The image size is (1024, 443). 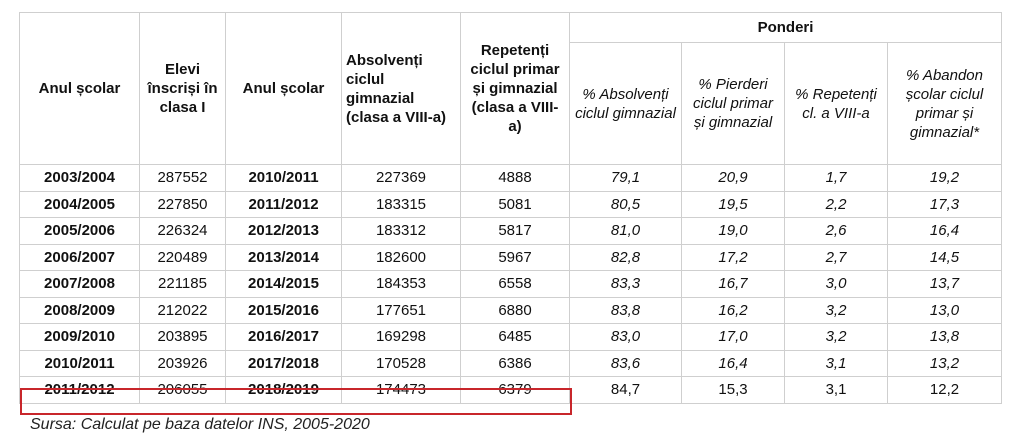 What do you see at coordinates (182, 390) in the screenshot?
I see `cell-elevi-inscrisi: 206055` at bounding box center [182, 390].